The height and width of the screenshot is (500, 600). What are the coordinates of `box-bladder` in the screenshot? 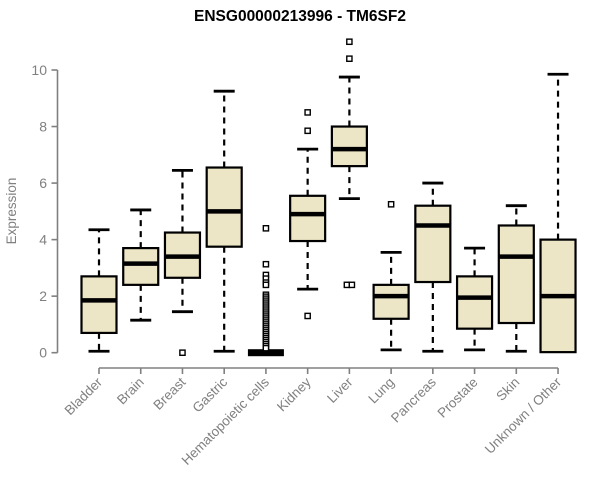 It's located at (99, 290).